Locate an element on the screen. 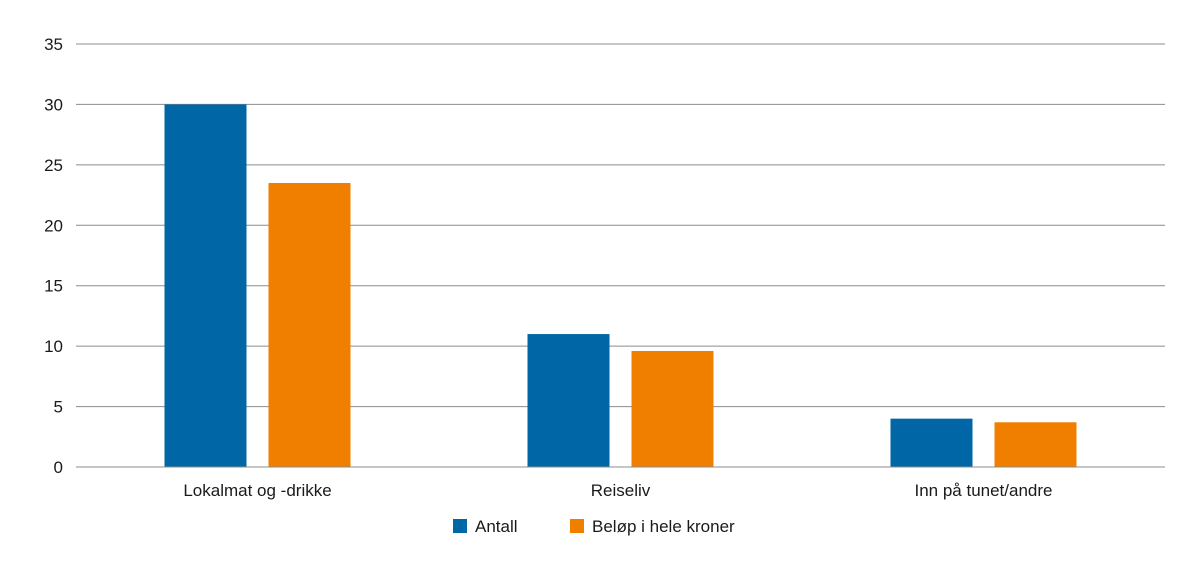  category-label: Reiseliv is located at coordinates (621, 490).